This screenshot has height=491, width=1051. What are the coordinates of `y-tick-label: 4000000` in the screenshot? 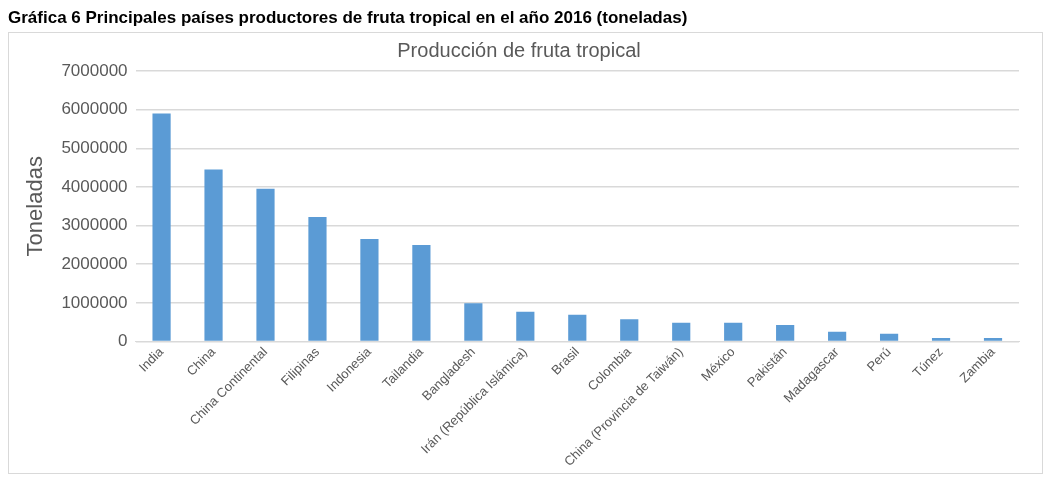 It's located at (94, 186).